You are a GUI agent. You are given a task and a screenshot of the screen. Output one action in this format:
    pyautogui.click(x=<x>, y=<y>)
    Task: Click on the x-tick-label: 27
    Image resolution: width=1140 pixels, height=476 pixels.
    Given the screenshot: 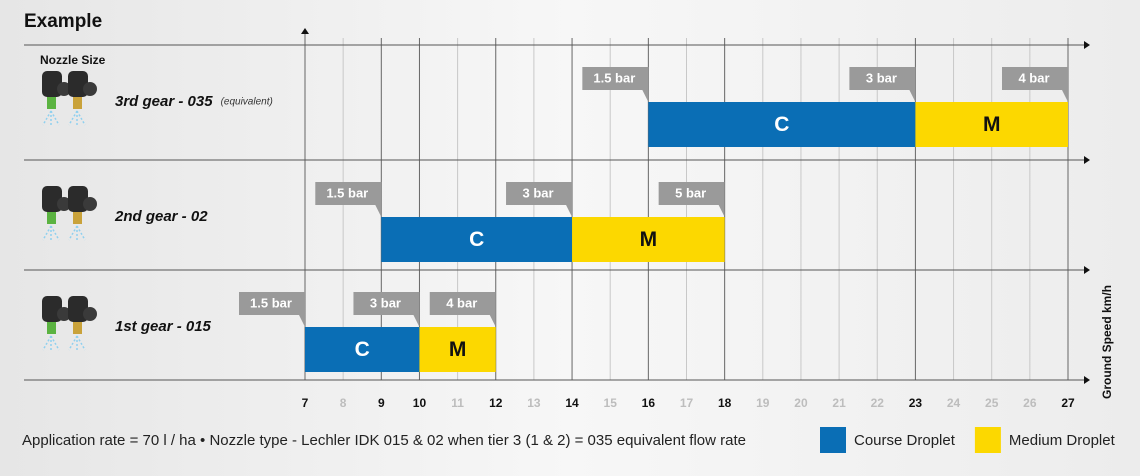 What is the action you would take?
    pyautogui.click(x=1068, y=403)
    